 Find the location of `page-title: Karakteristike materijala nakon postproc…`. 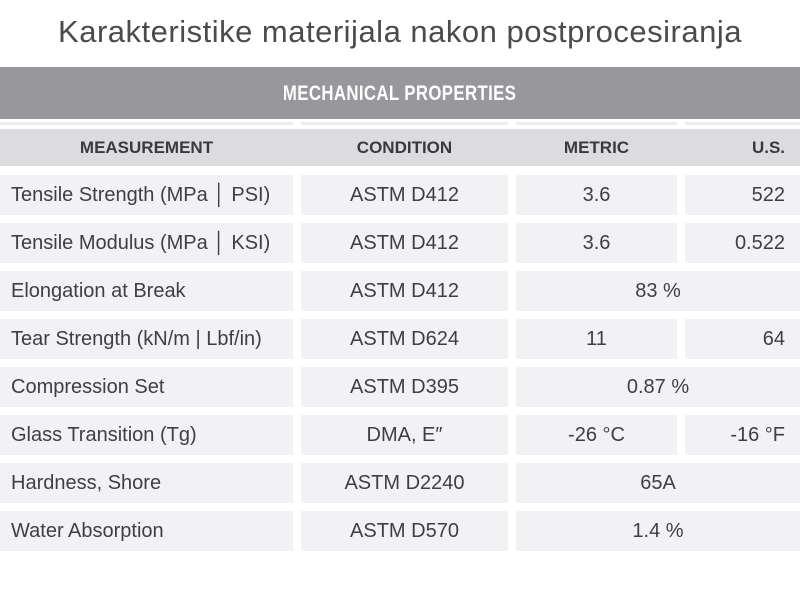

page-title: Karakteristike materijala nakon postproc… is located at coordinates (400, 31).